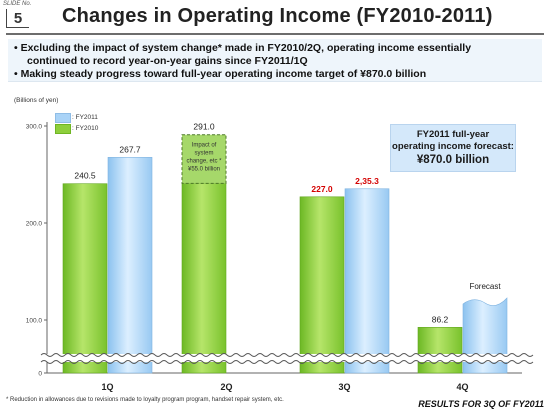 The height and width of the screenshot is (413, 550). I want to click on bar-fy2010-3Q, so click(322, 285).